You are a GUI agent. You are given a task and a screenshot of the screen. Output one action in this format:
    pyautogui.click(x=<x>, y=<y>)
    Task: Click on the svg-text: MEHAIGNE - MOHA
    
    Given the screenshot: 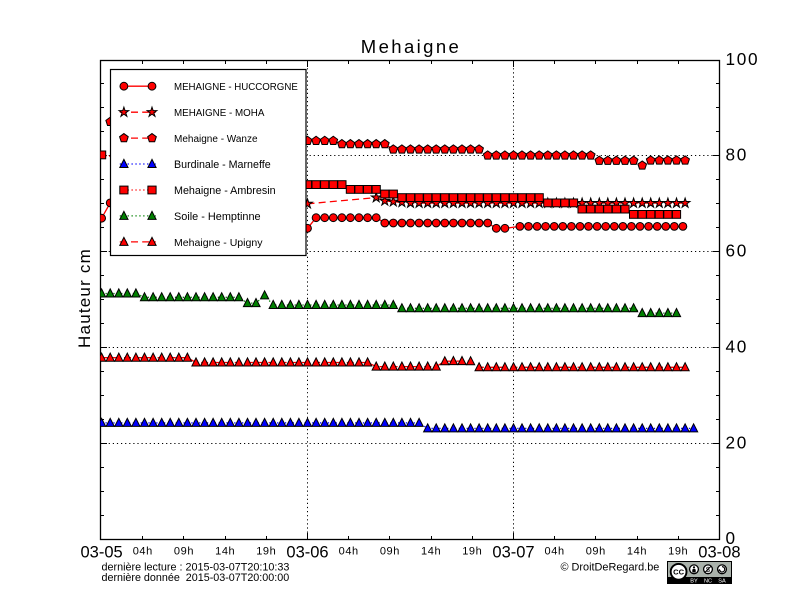 What is the action you would take?
    pyautogui.click(x=219, y=113)
    